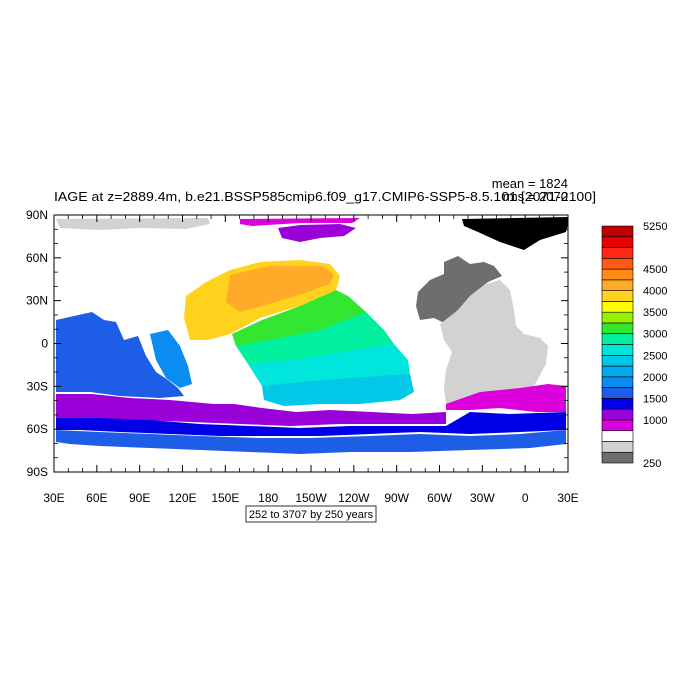  What do you see at coordinates (655, 227) in the screenshot?
I see `colorbar-label: 5250` at bounding box center [655, 227].